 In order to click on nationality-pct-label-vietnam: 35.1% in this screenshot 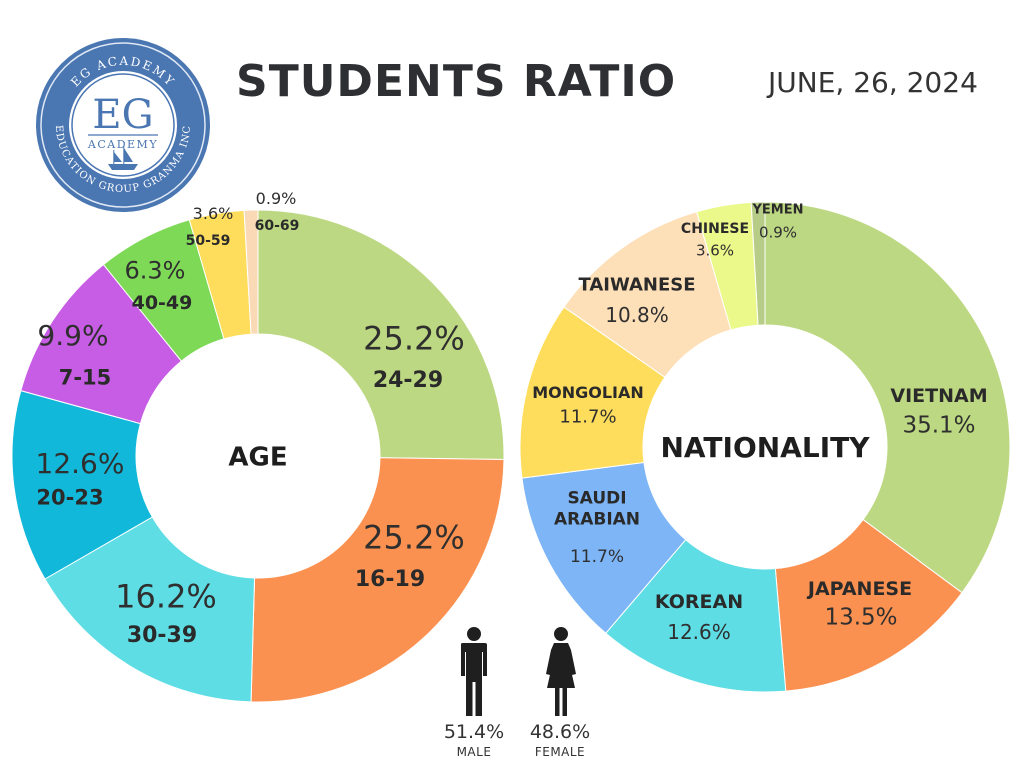, I will do `click(938, 425)`.